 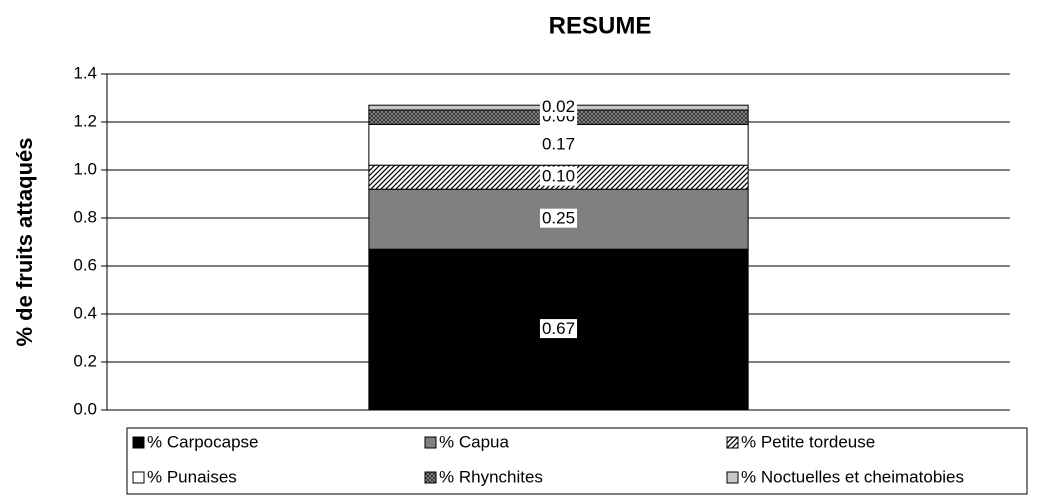 I want to click on data-label: 0.10, so click(x=558, y=176).